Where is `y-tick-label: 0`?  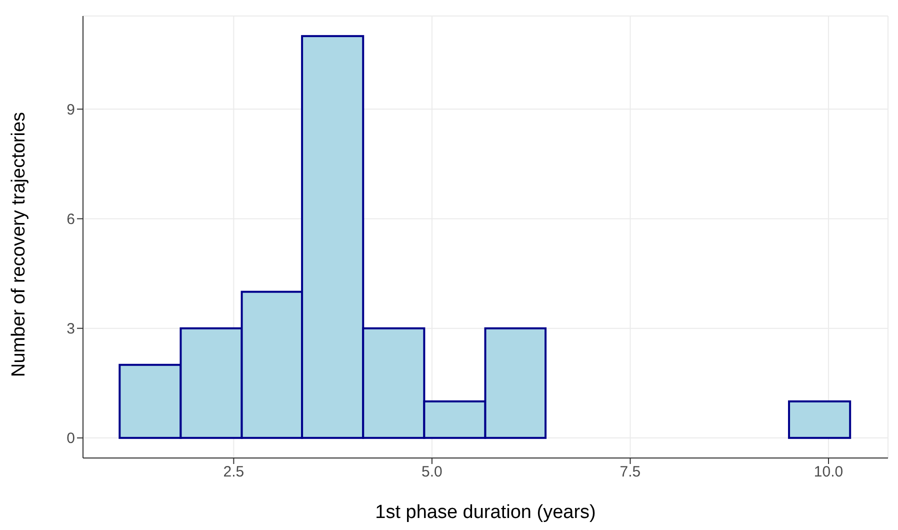 y-tick-label: 0 is located at coordinates (70, 439).